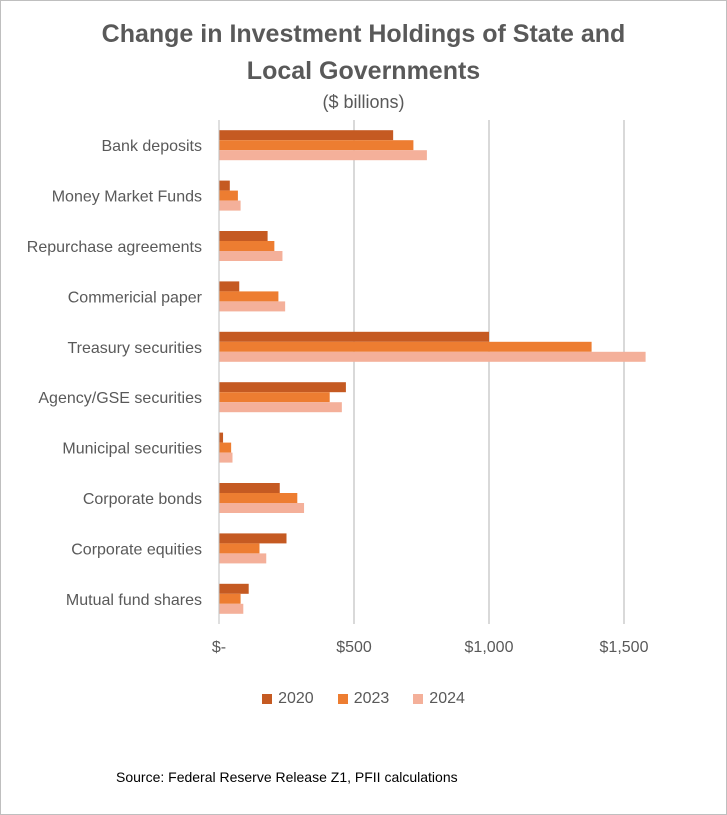 This screenshot has height=815, width=727. What do you see at coordinates (120, 398) in the screenshot?
I see `category-label: Agency/GSE securities` at bounding box center [120, 398].